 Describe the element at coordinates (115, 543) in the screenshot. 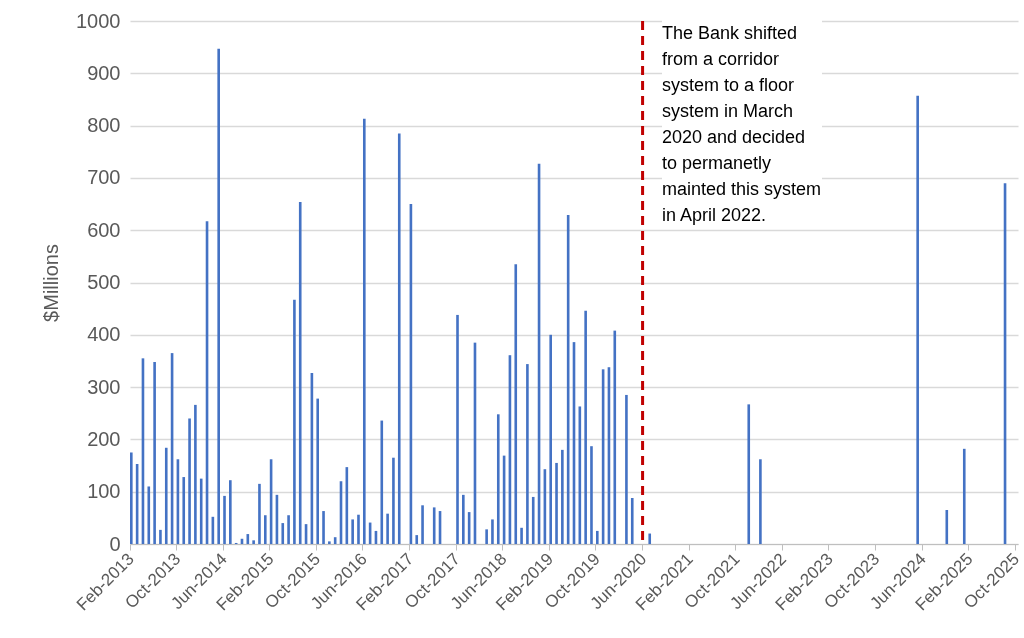

I see `y-tick-label: 0` at that location.